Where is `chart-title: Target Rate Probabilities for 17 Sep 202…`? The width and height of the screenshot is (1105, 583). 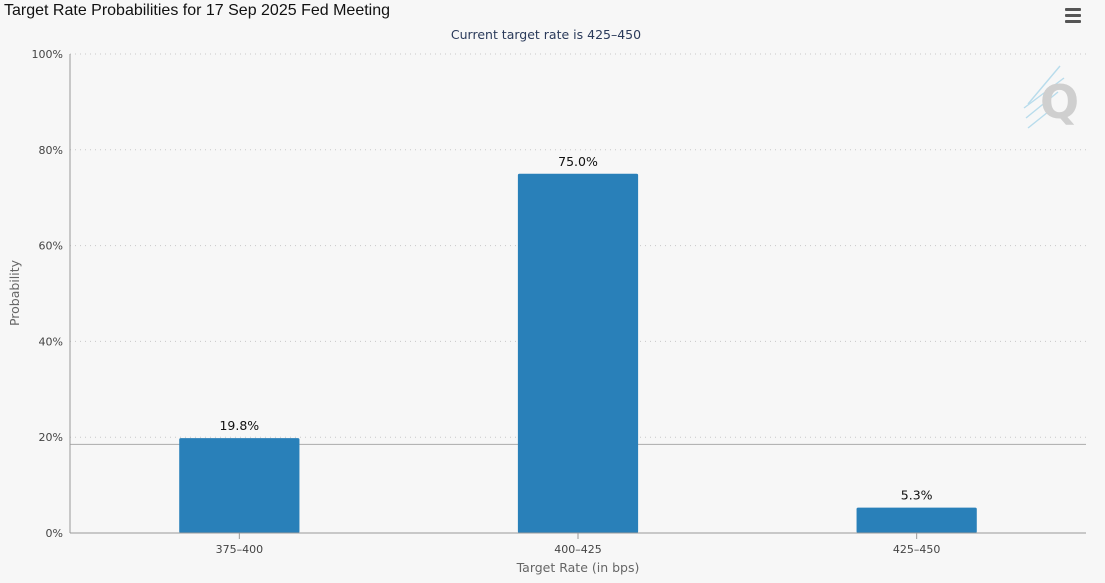
chart-title: Target Rate Probabilities for 17 Sep 202… is located at coordinates (197, 10).